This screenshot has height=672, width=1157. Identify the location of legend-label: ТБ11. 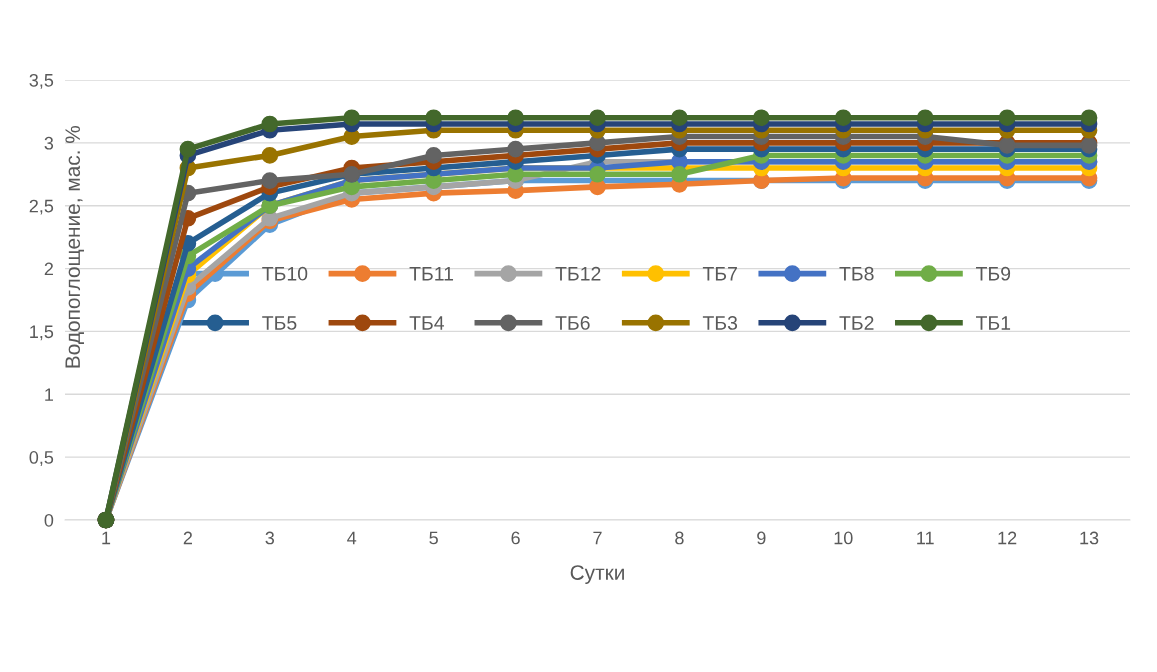
(431, 274).